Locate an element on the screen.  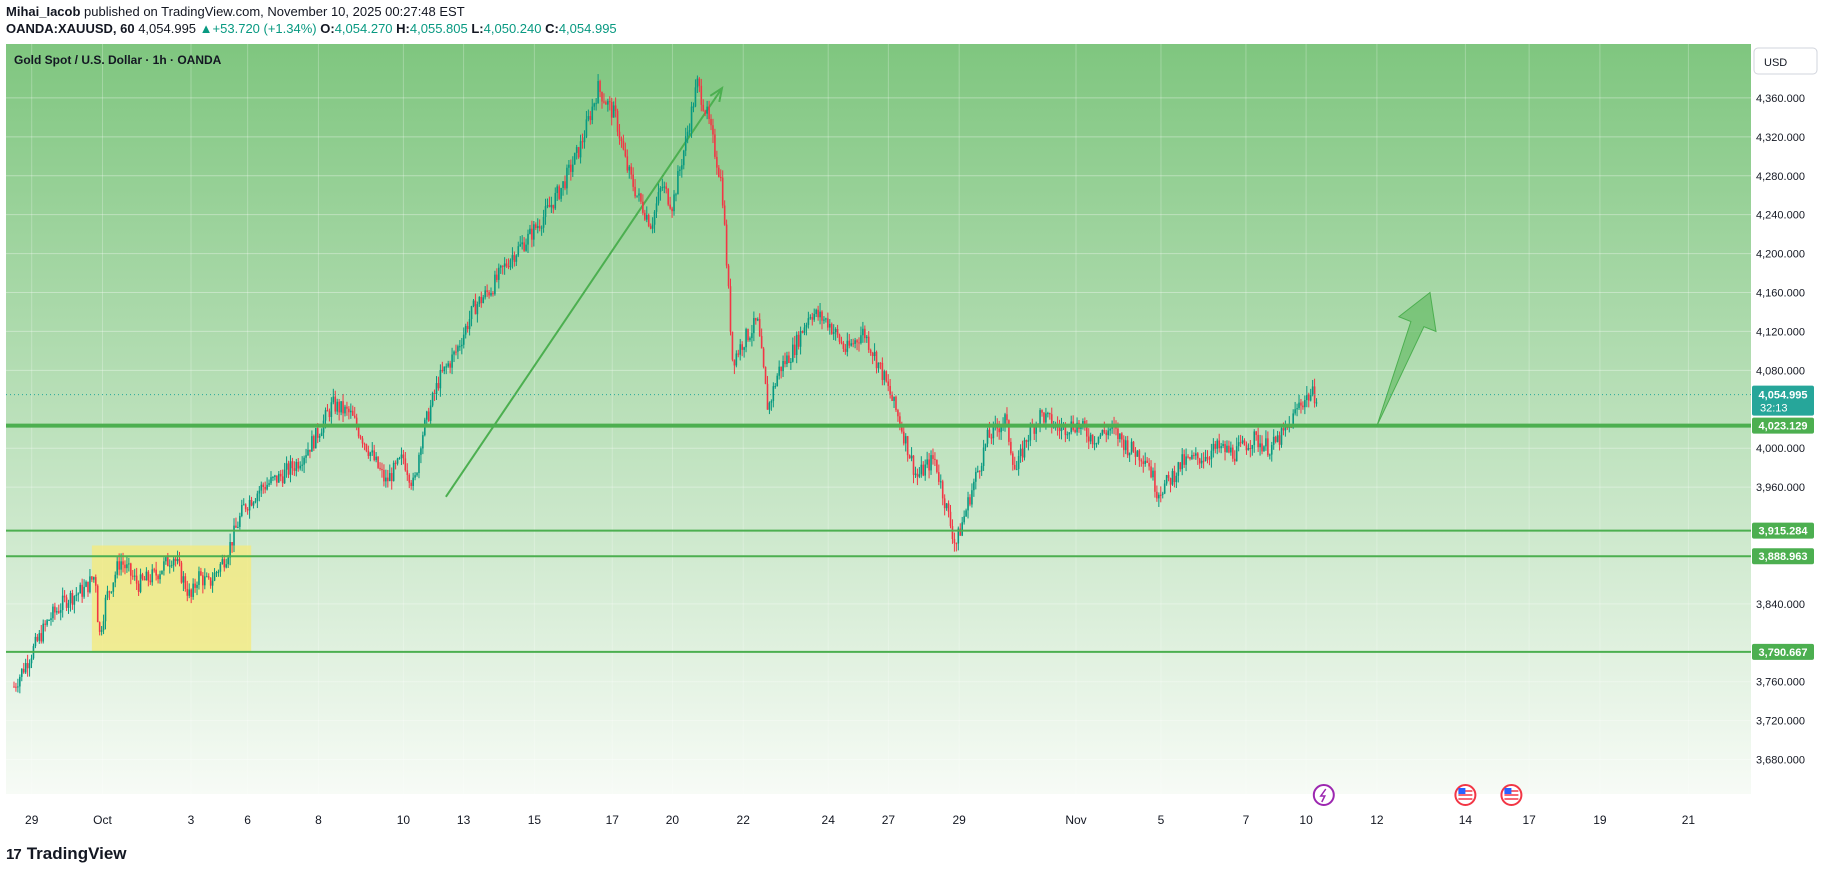
x-tick-label: 7 is located at coordinates (1246, 820).